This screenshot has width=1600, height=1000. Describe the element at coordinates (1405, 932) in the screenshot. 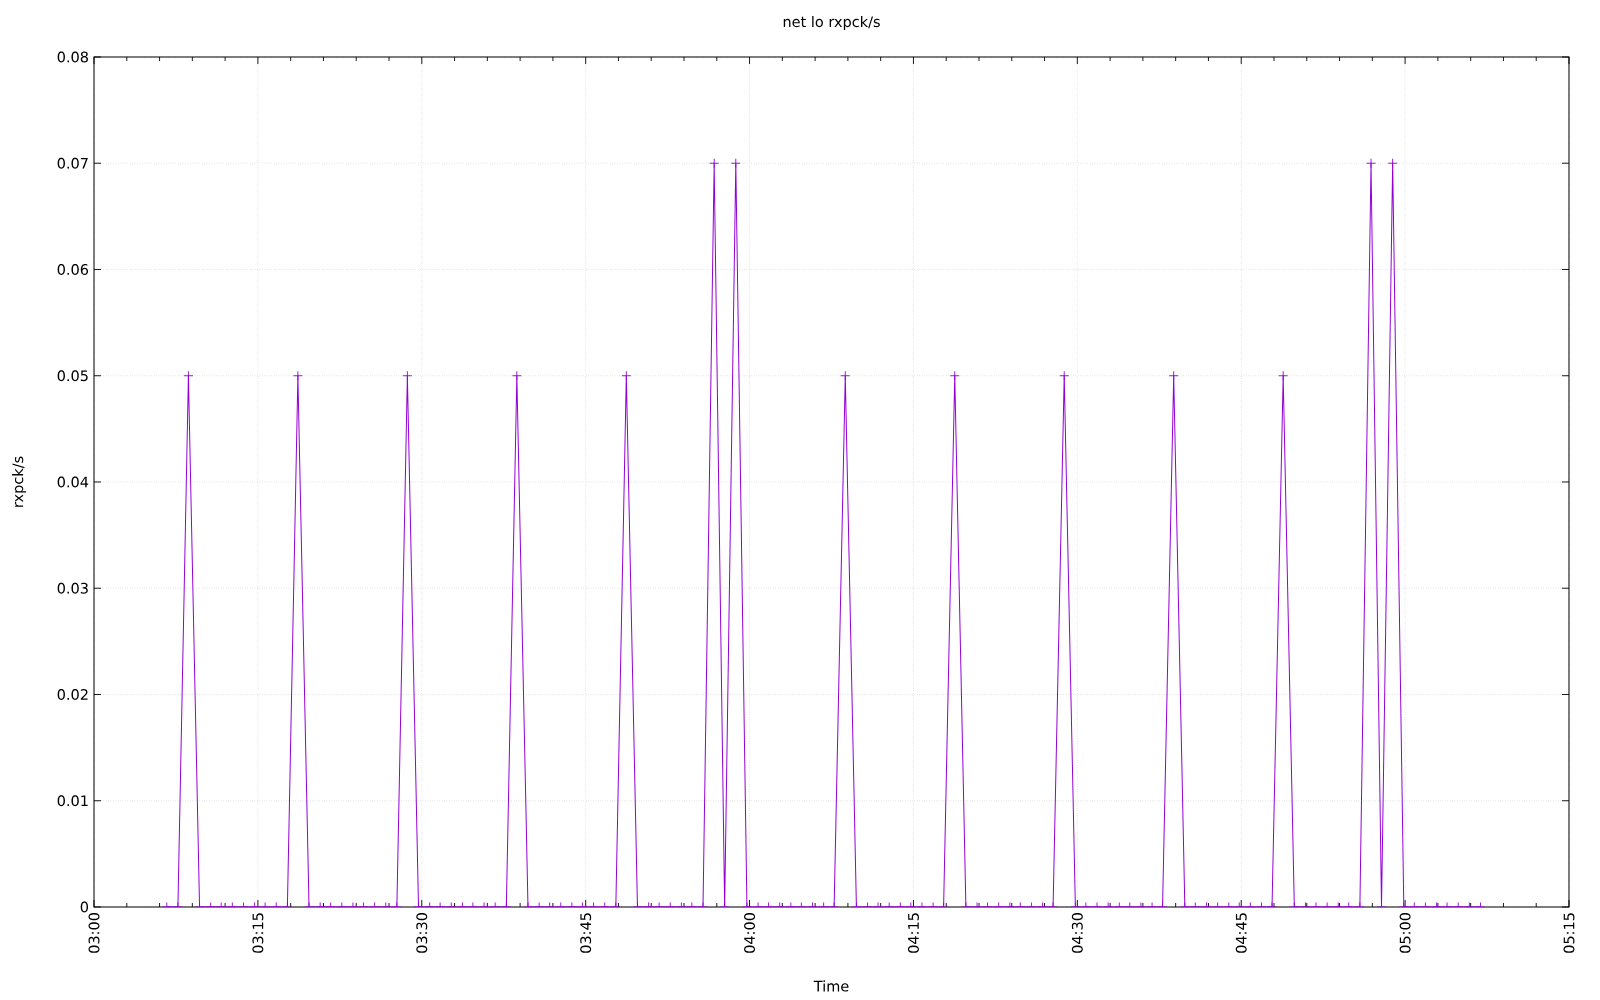

I see `x-tick-label: 05:00` at that location.